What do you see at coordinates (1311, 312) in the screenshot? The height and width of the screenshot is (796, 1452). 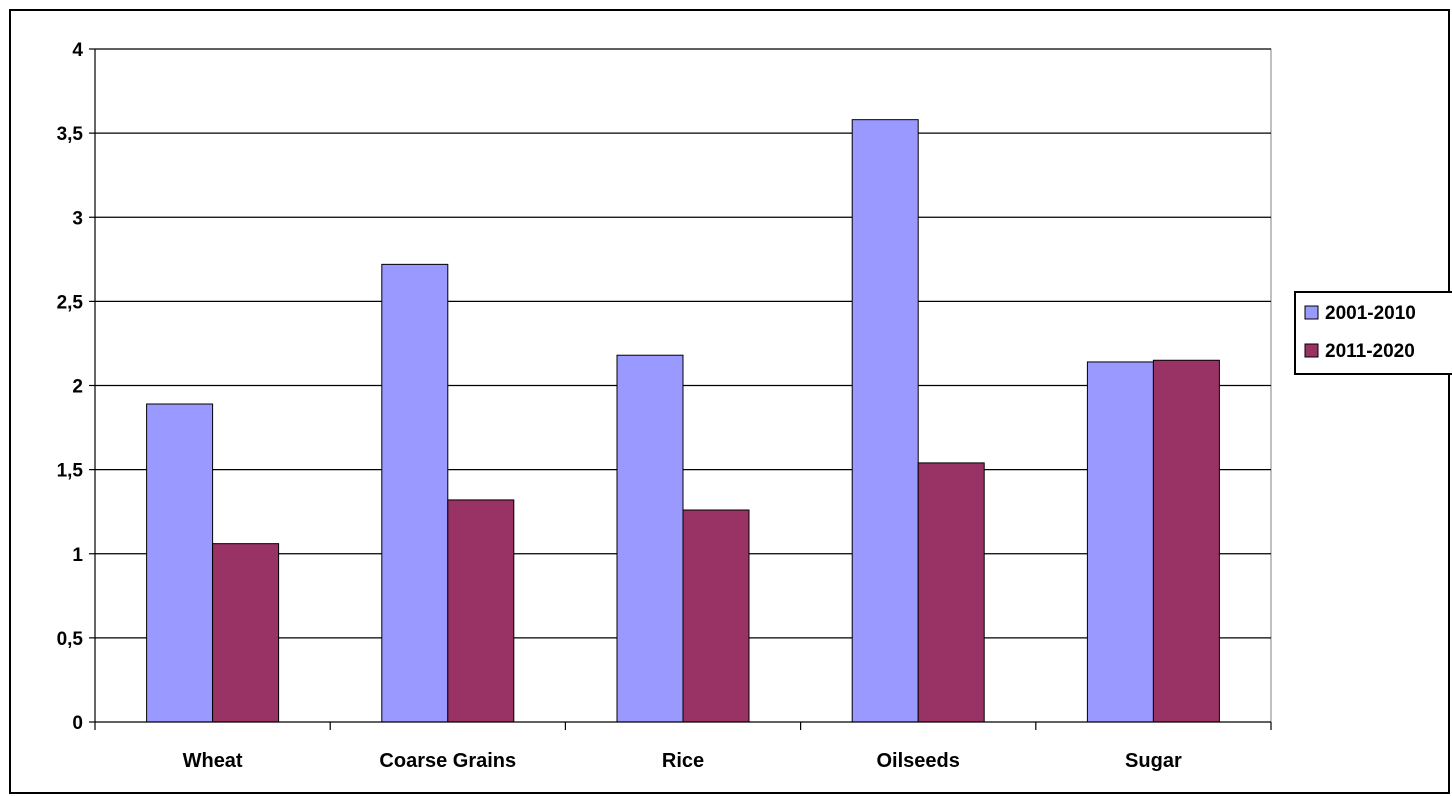 I see `legend-swatch-2001-2010` at bounding box center [1311, 312].